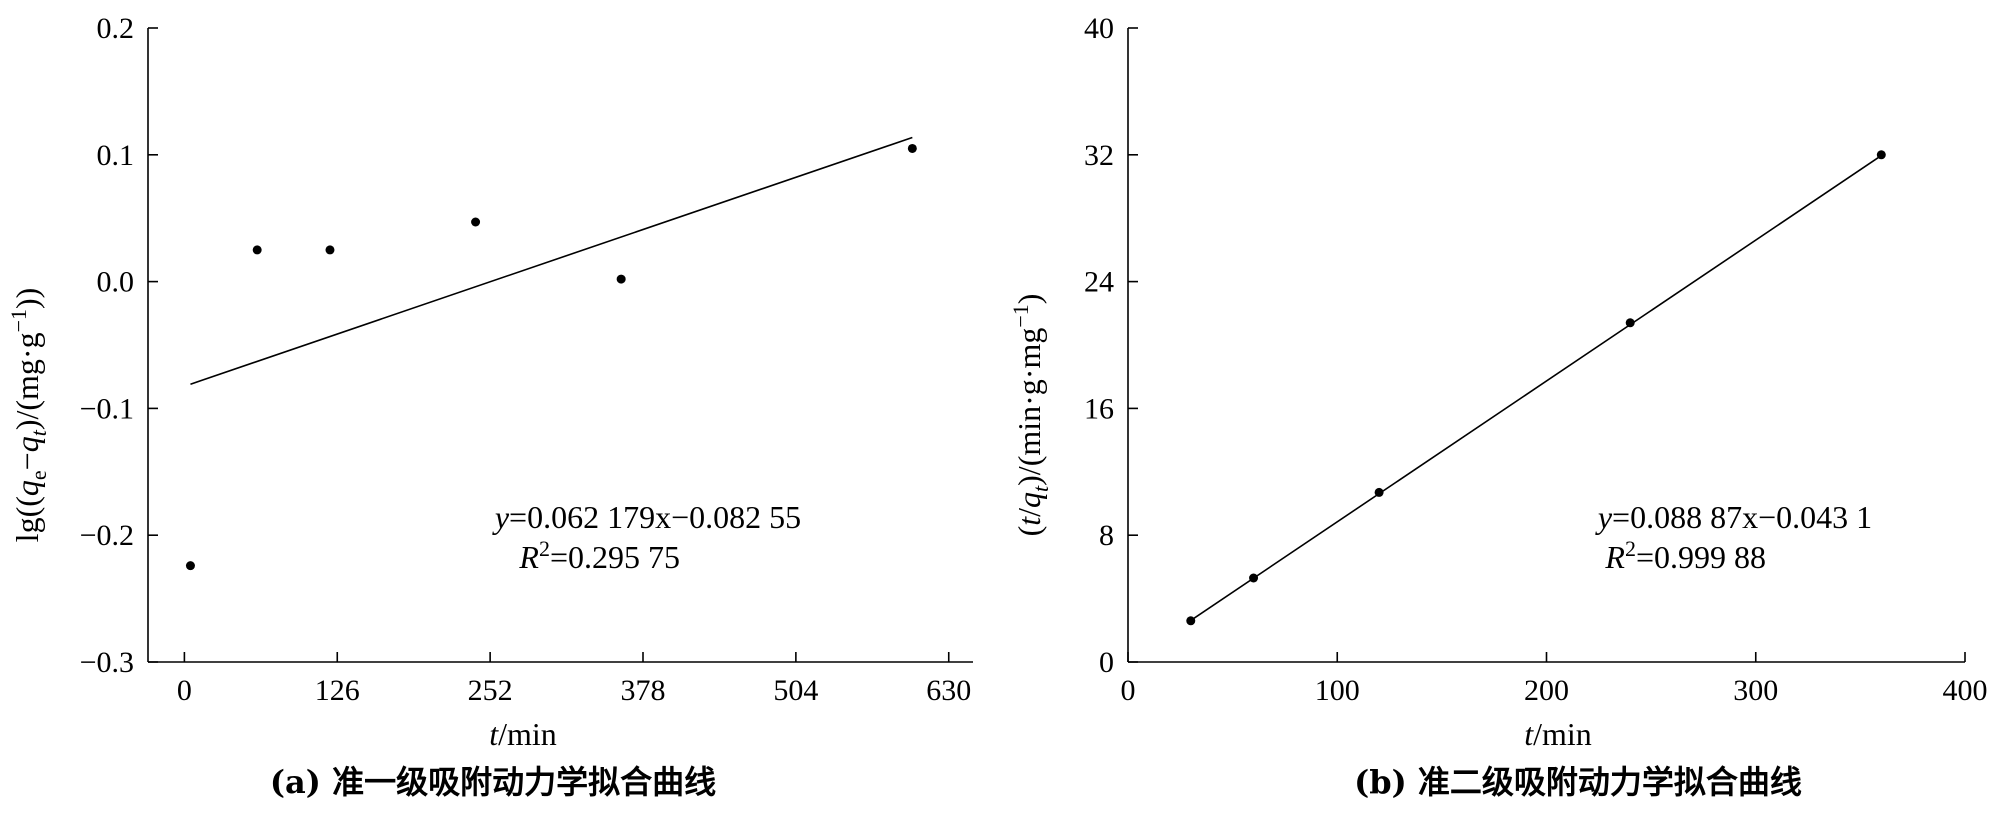  I want to click on x-tick-label-a: 126, so click(337, 690).